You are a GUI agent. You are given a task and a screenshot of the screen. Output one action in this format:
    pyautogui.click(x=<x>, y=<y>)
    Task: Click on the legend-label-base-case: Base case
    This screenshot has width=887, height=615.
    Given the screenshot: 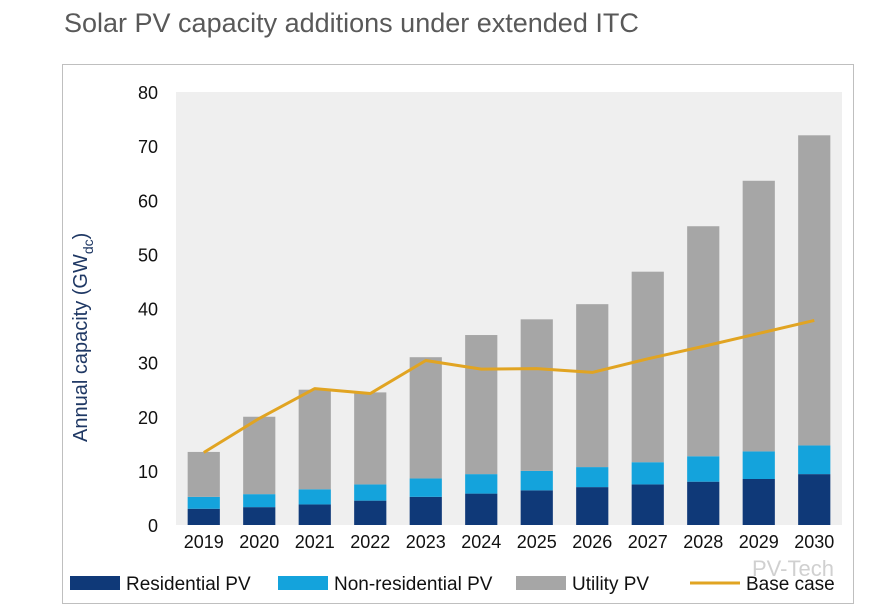 What is the action you would take?
    pyautogui.click(x=790, y=584)
    